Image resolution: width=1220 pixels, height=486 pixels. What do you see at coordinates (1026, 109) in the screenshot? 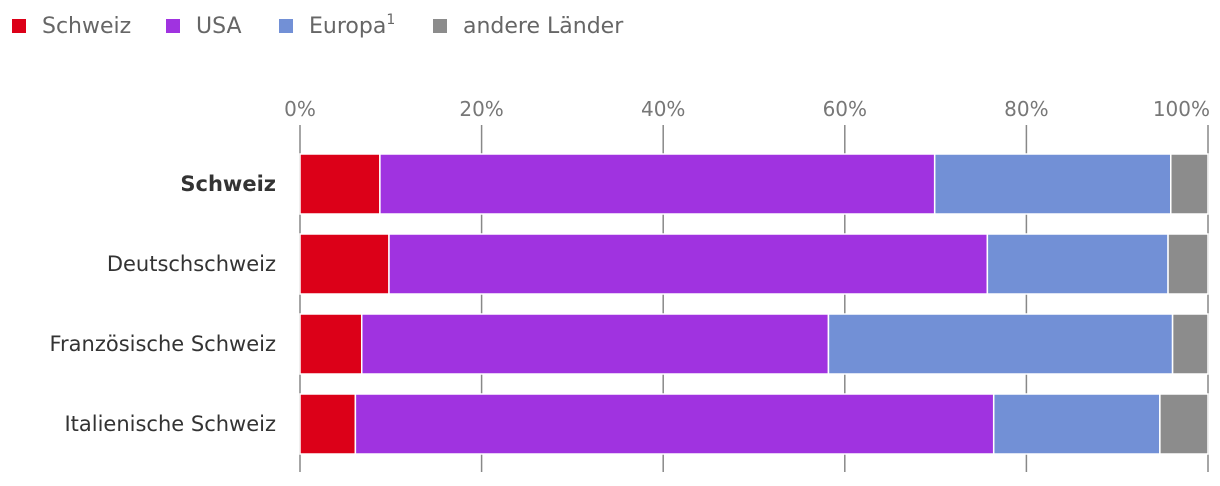
I see `tick-label-4: 80%` at bounding box center [1026, 109].